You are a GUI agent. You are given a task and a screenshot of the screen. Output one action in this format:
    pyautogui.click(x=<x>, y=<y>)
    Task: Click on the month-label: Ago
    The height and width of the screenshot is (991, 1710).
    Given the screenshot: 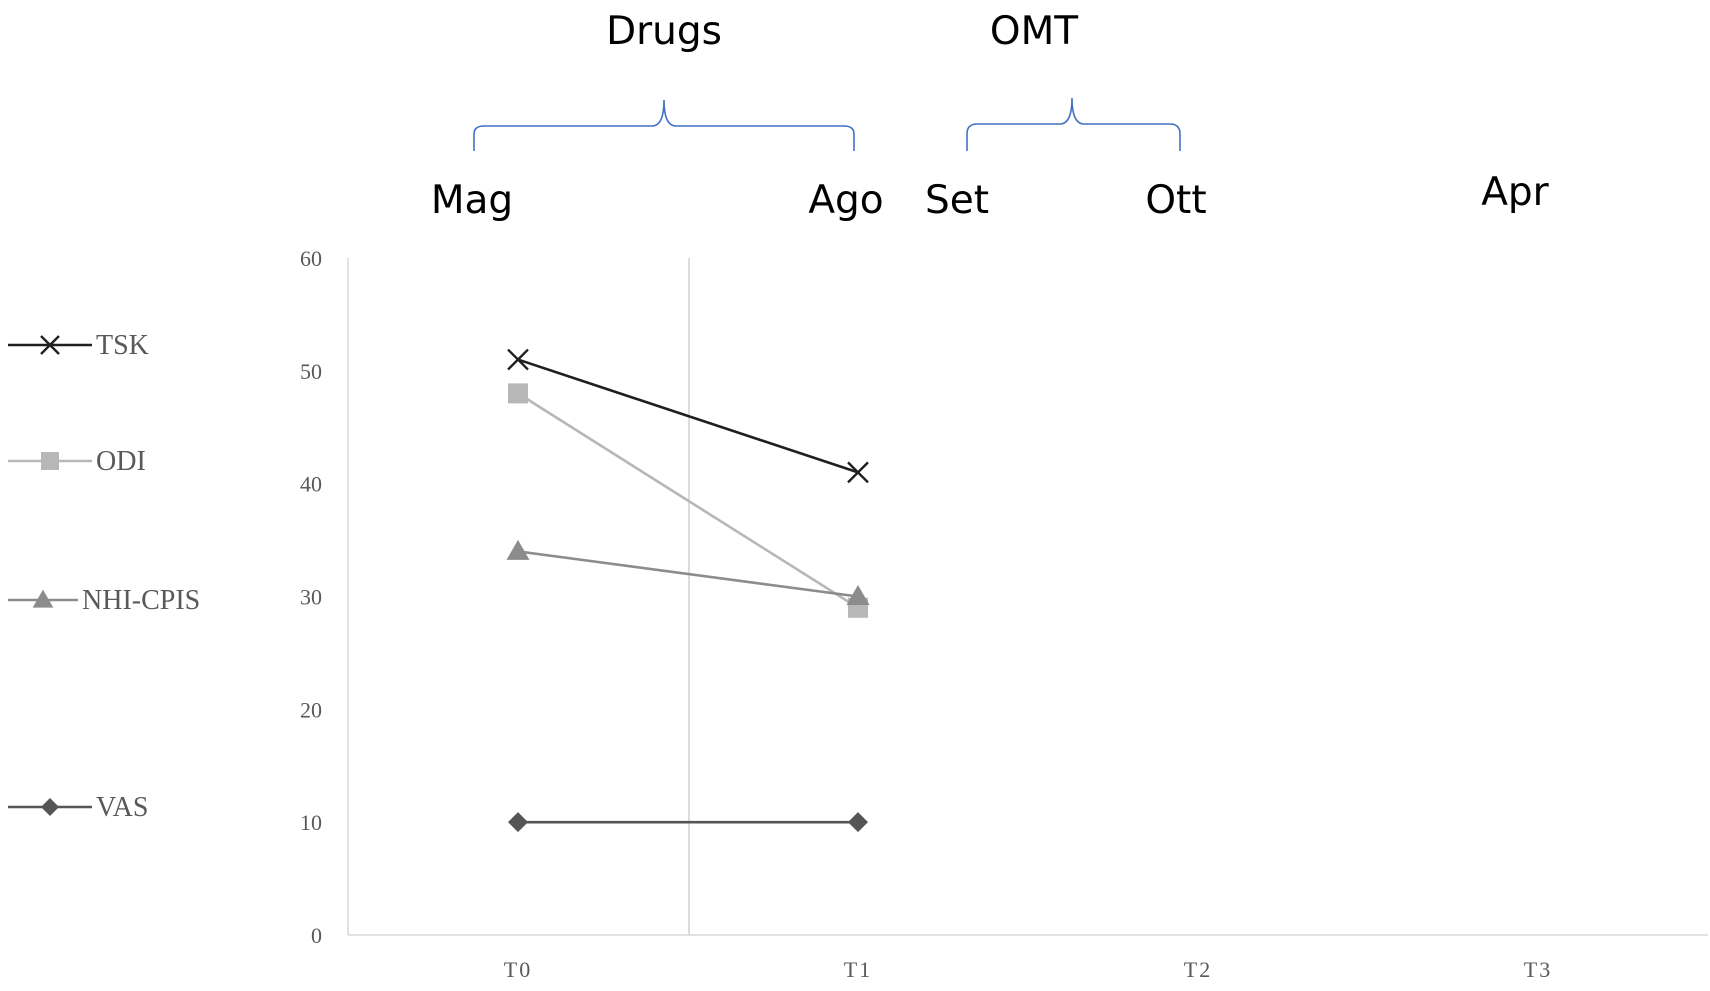 What is the action you would take?
    pyautogui.click(x=845, y=200)
    